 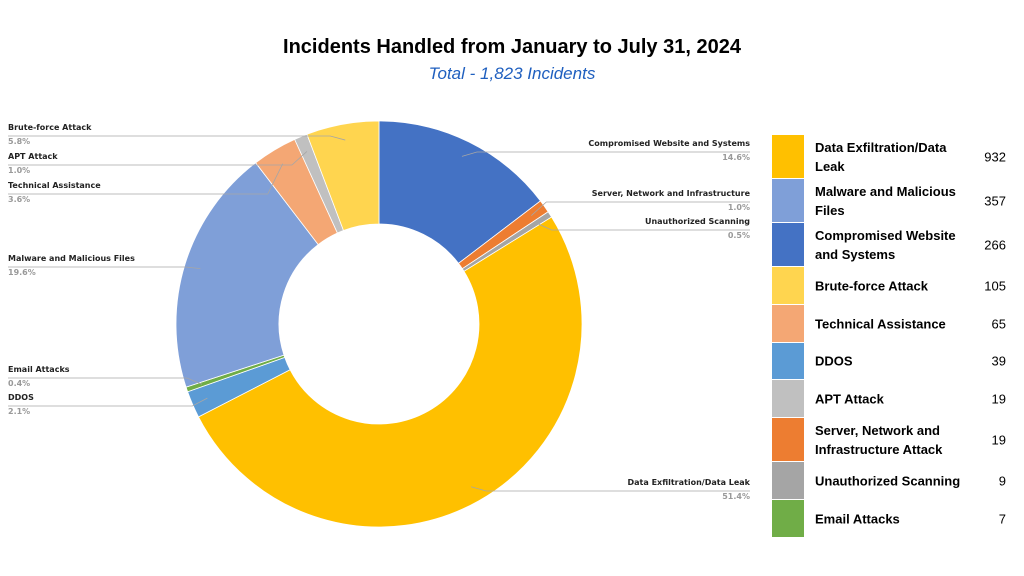 I want to click on legend-item-apt-attack: APT Attack 19, so click(x=897, y=399).